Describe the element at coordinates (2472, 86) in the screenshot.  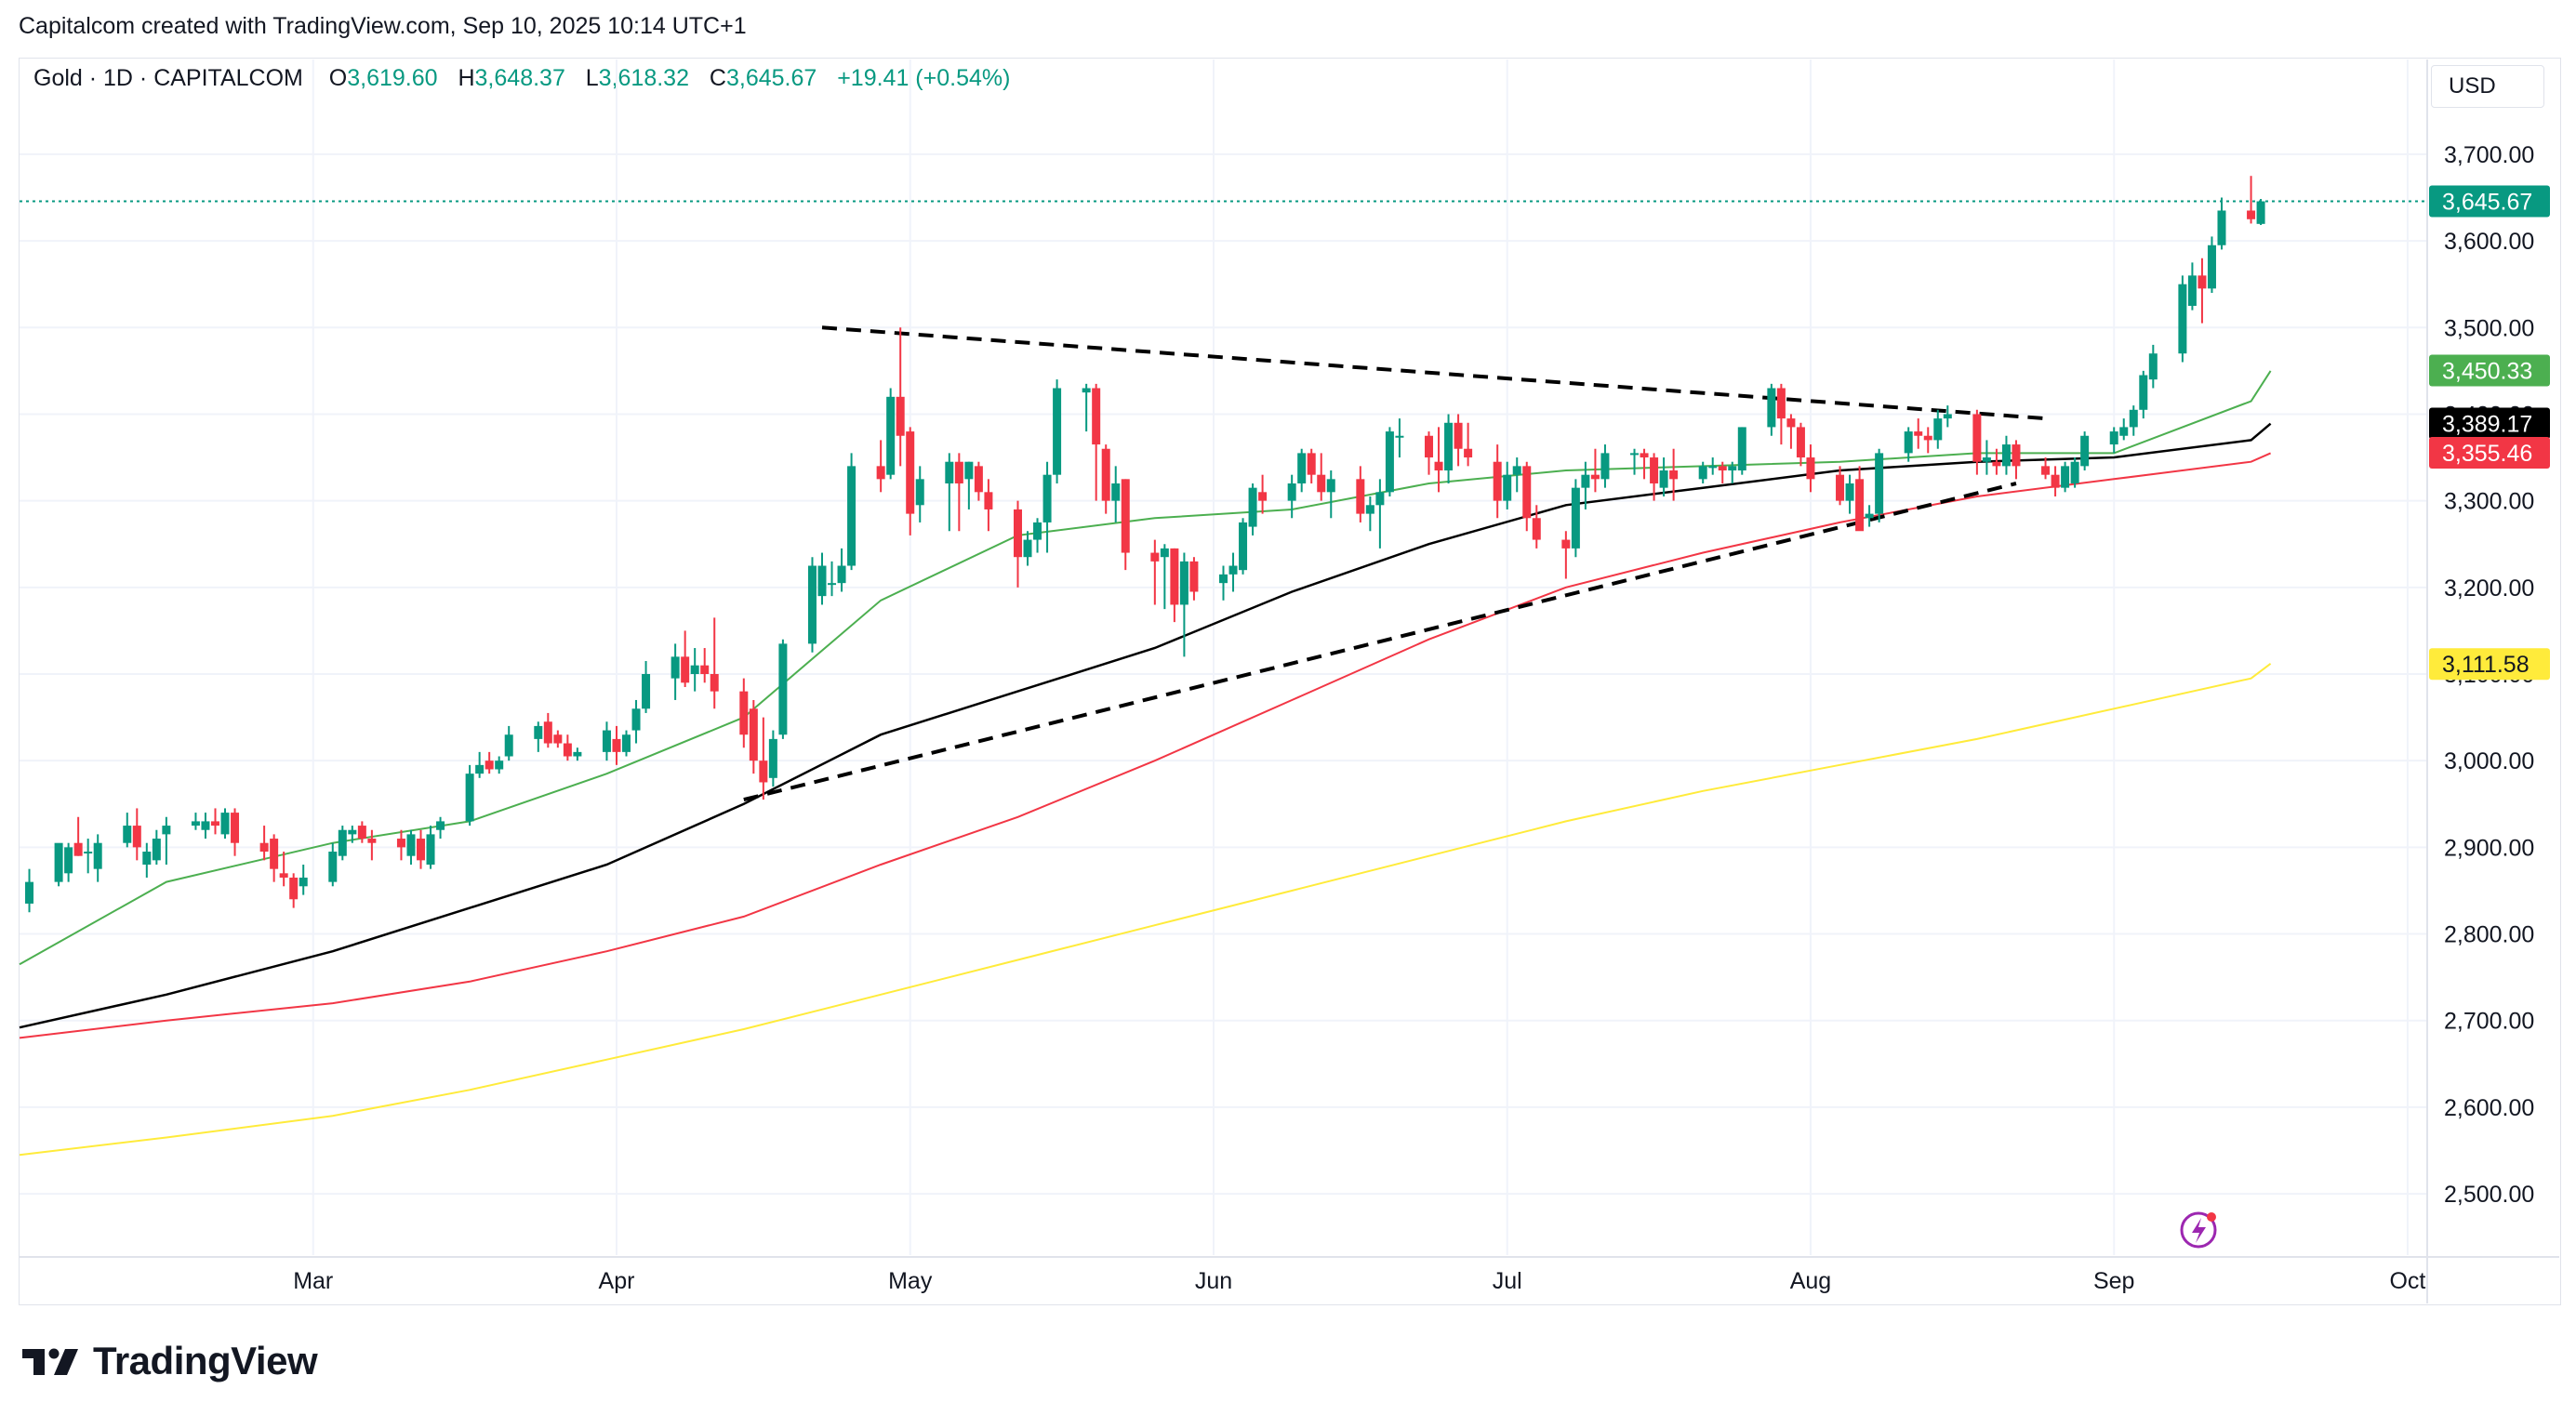
I see `currency-label: USD` at that location.